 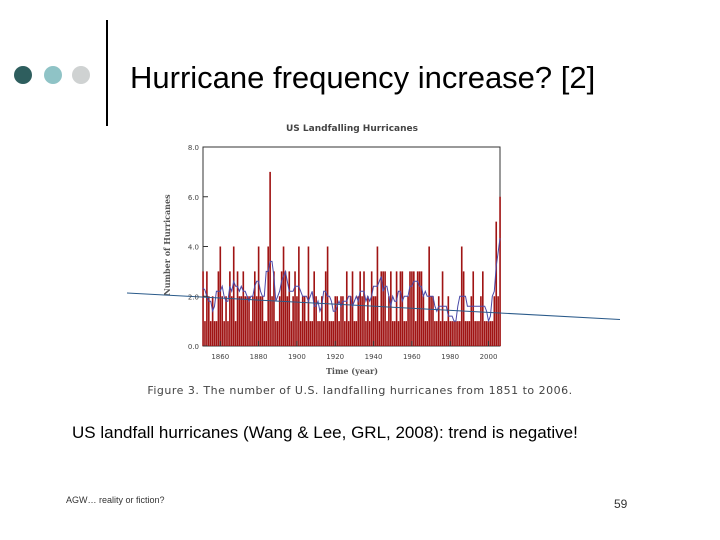 I want to click on bar-1993, so click(x=475, y=334).